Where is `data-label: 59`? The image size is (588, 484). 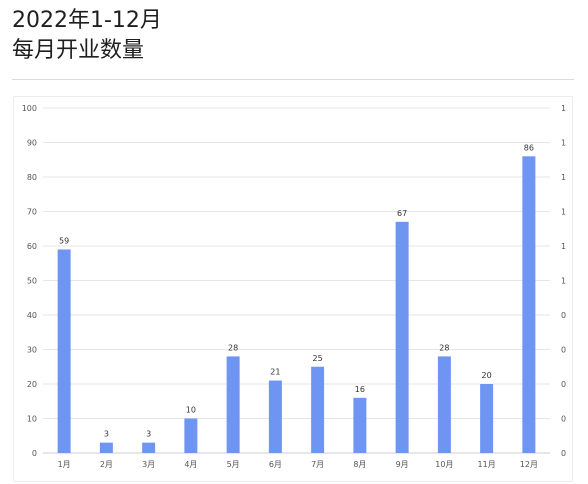 data-label: 59 is located at coordinates (64, 240).